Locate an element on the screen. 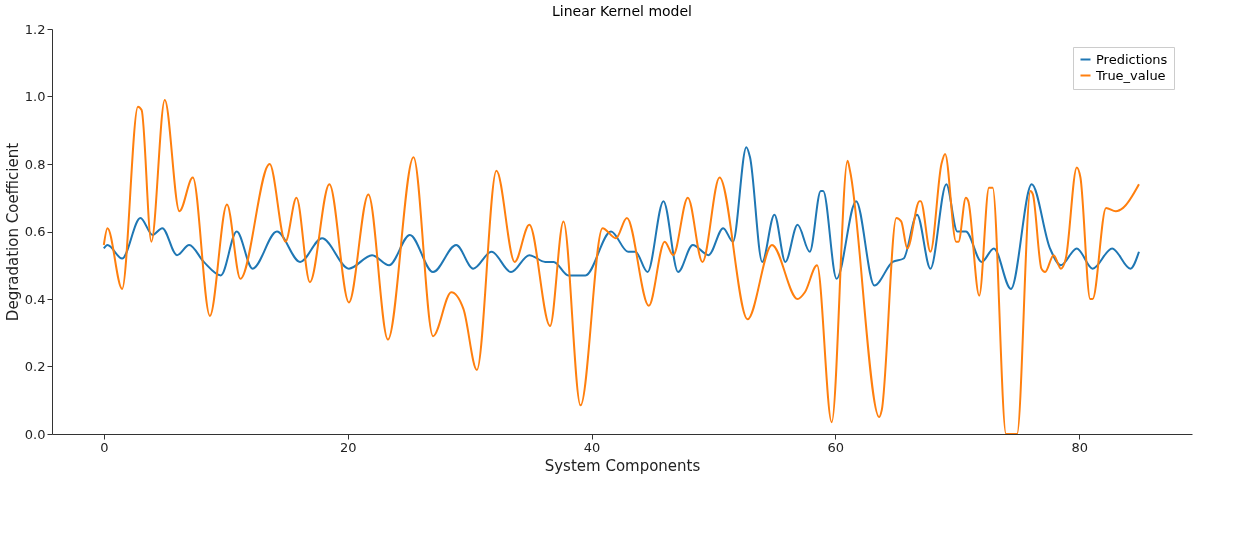 The image size is (1234, 548). x-tick-label: 0 is located at coordinates (104, 447).